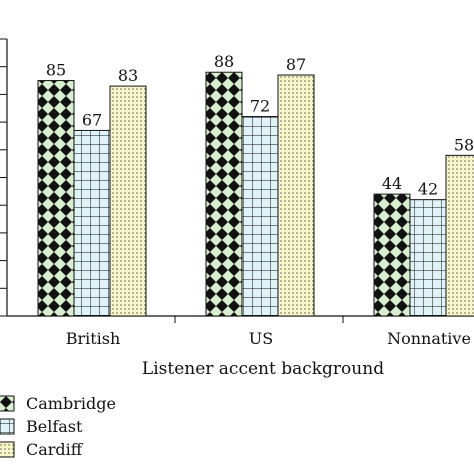 This screenshot has height=474, width=474. What do you see at coordinates (56, 198) in the screenshot?
I see `bar-cambridge-british` at bounding box center [56, 198].